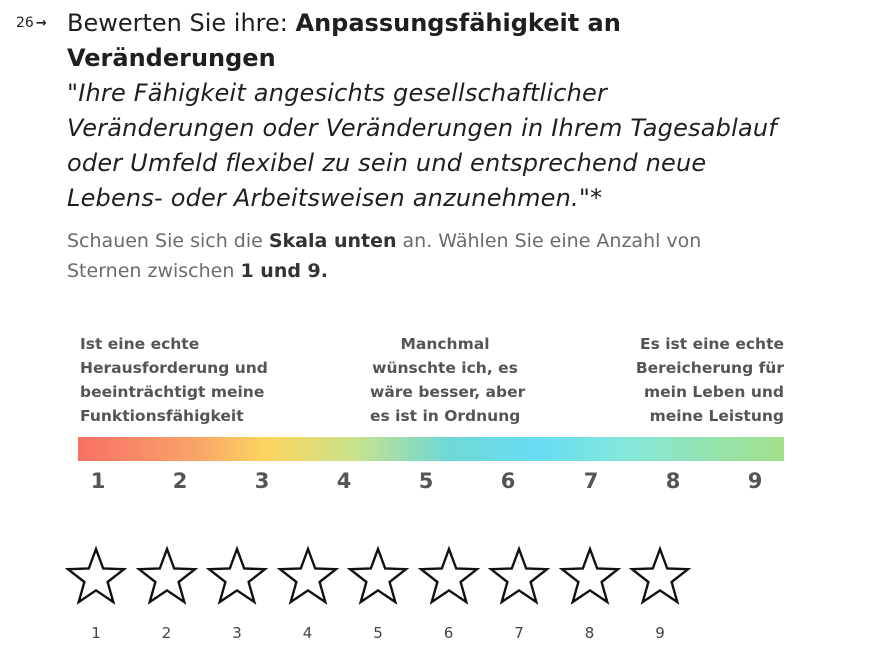 The width and height of the screenshot is (886, 661). Describe the element at coordinates (716, 416) in the screenshot. I see `scale-label-line: meine Leistung` at that location.